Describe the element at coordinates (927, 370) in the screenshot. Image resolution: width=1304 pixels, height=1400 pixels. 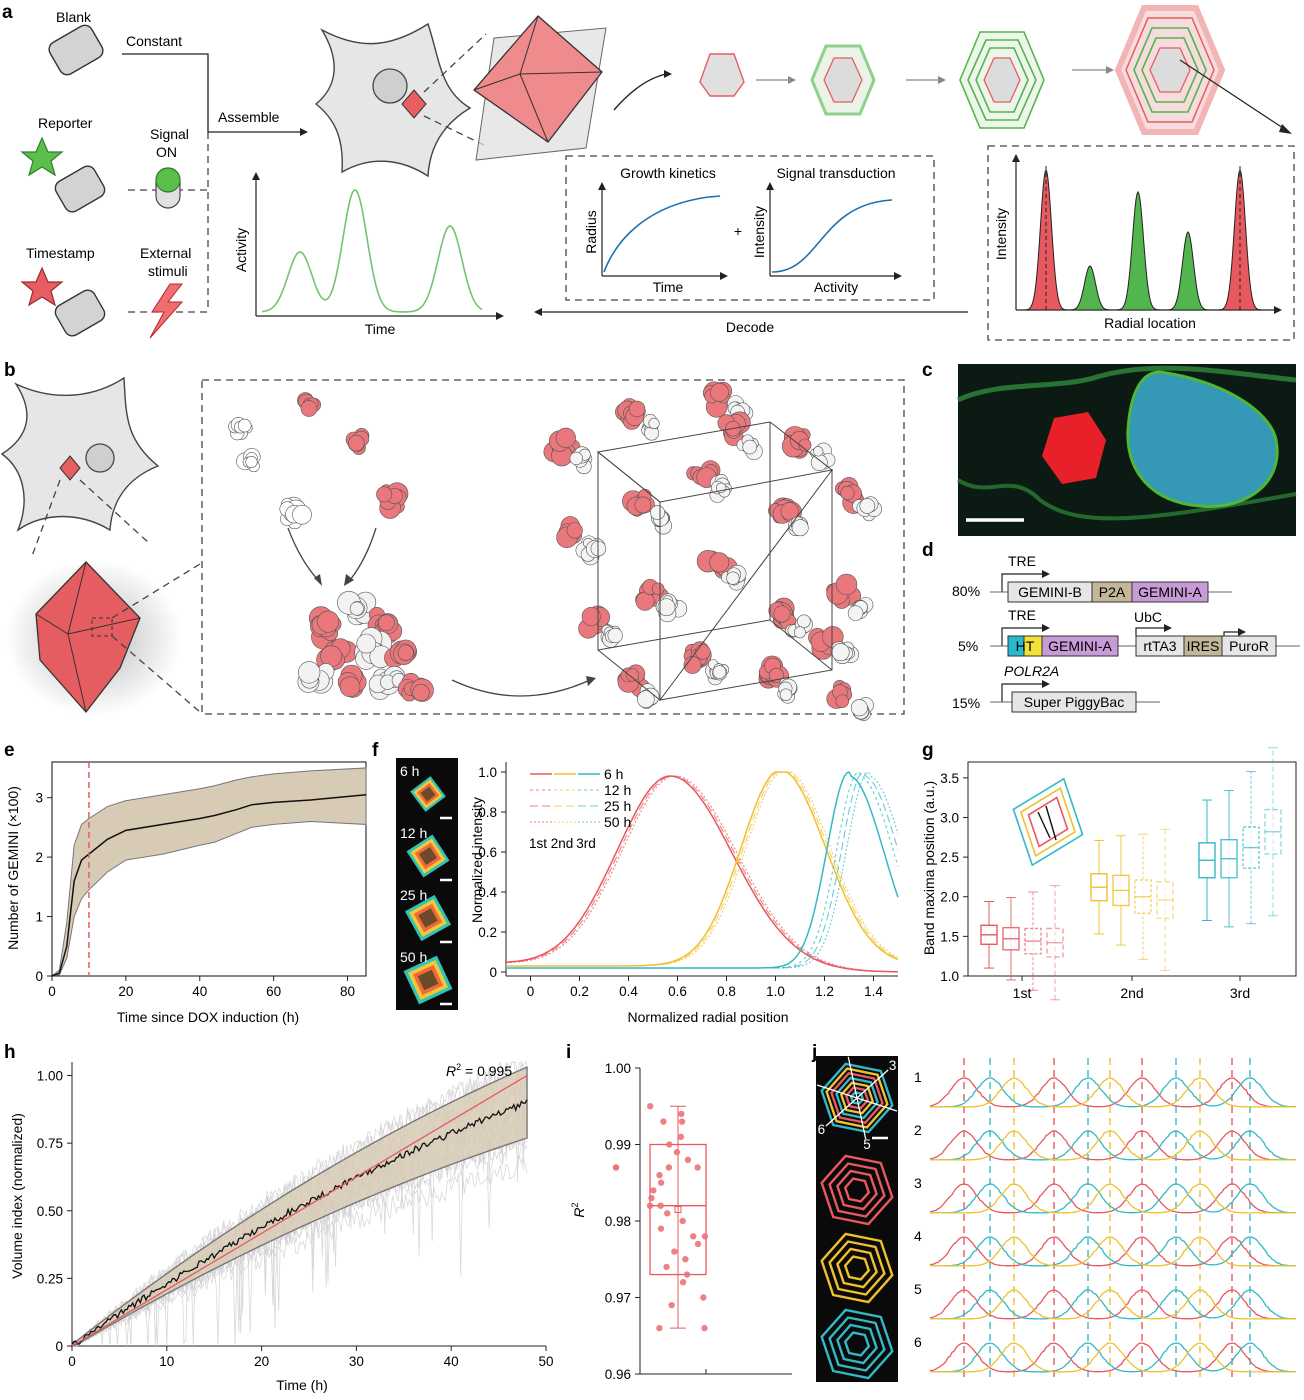
I see `panel-c-label: c` at that location.